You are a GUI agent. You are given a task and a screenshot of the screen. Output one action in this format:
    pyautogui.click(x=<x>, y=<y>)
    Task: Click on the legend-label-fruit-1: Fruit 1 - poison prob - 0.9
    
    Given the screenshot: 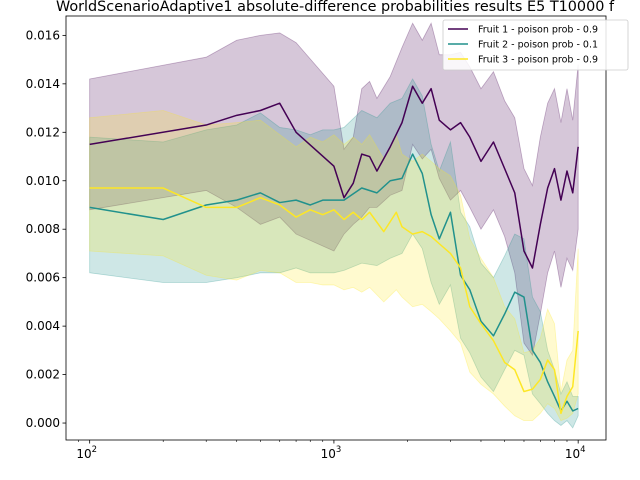 What is the action you would take?
    pyautogui.click(x=538, y=30)
    